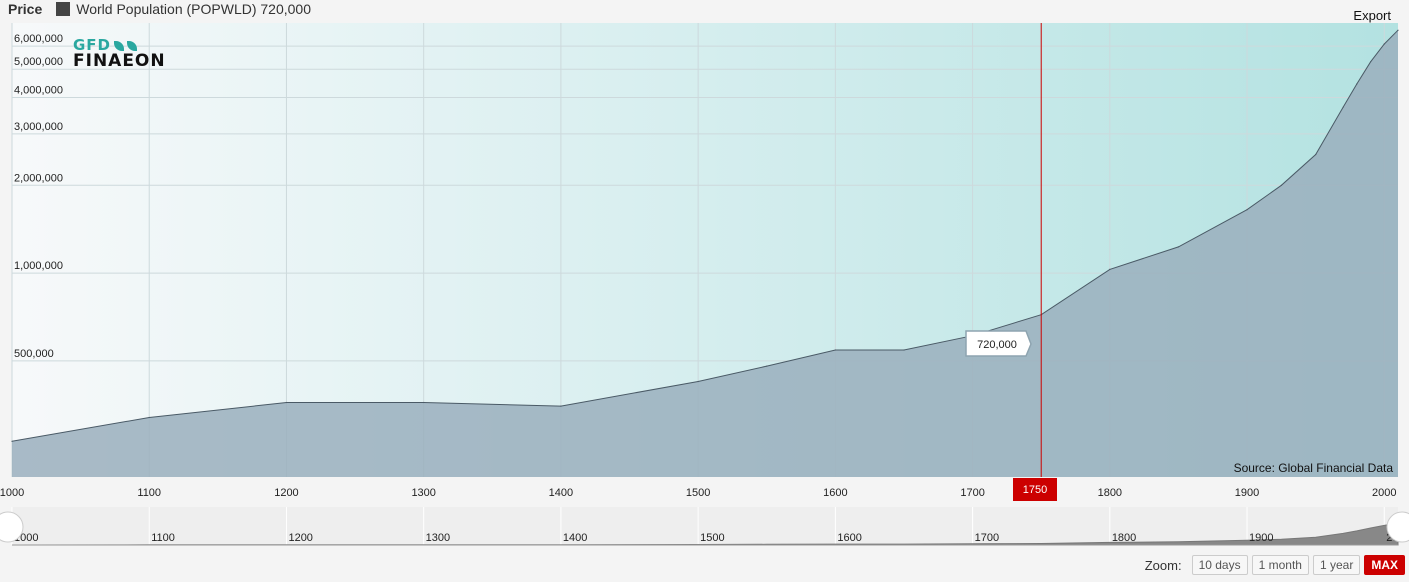  I want to click on y-tick-label: 500,000, so click(34, 354).